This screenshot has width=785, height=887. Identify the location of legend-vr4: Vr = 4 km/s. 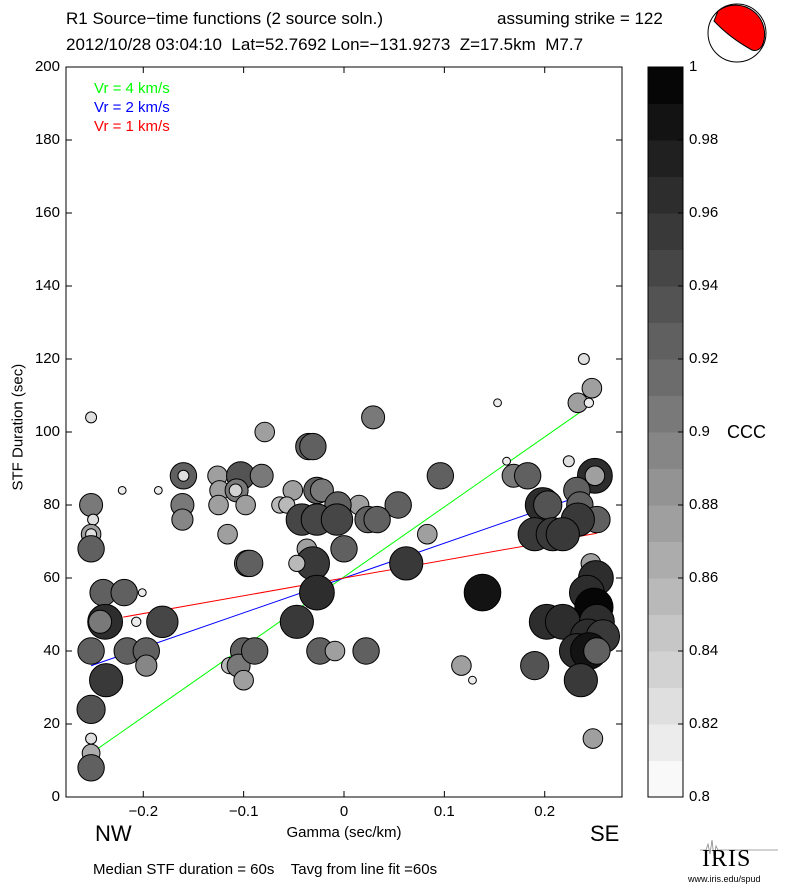
(132, 88).